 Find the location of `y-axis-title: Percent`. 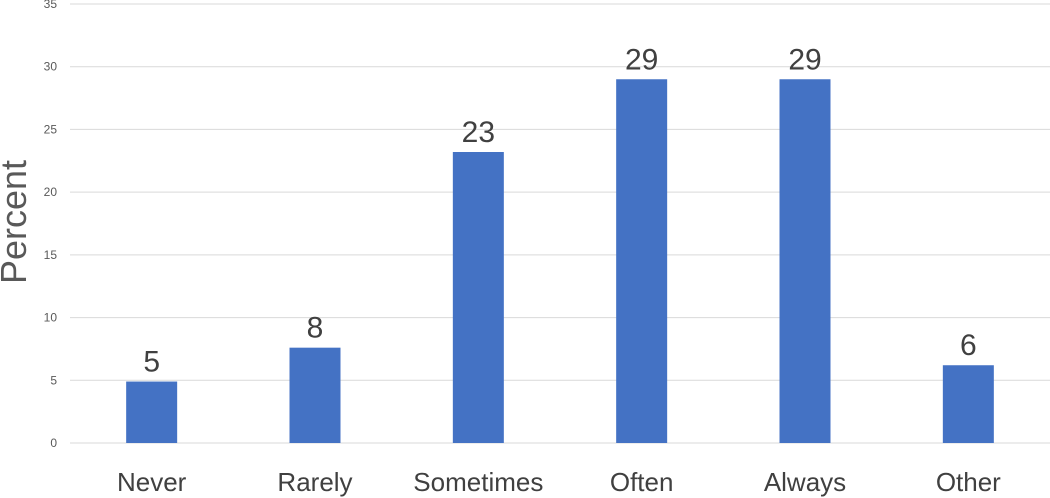

y-axis-title: Percent is located at coordinates (17, 222).